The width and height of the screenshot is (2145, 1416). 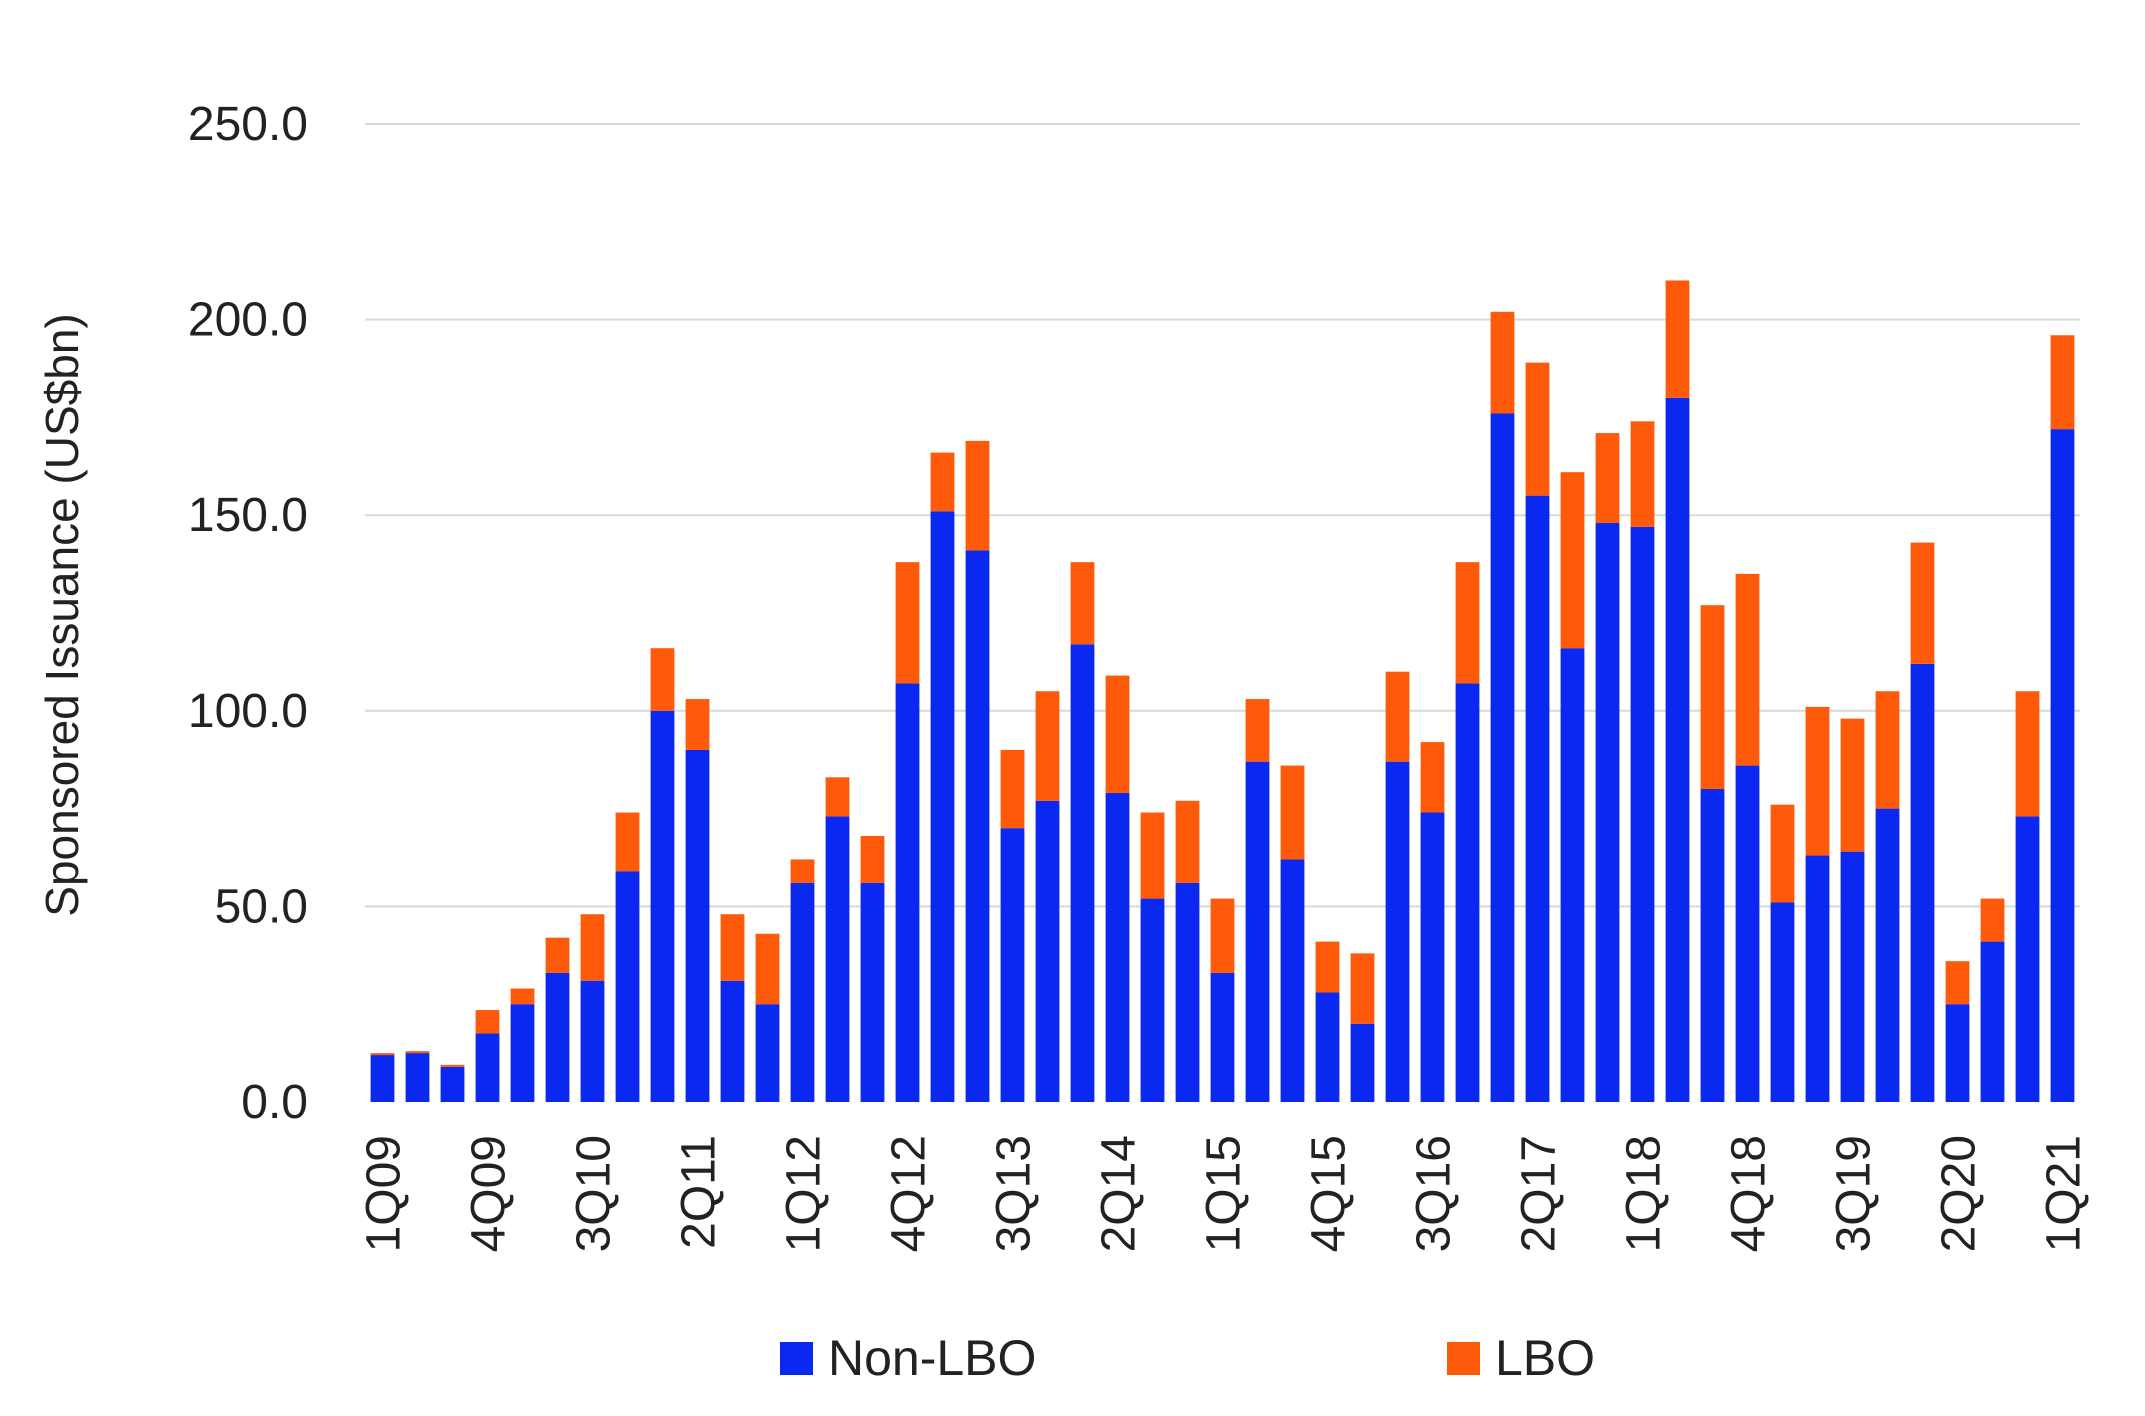 I want to click on x-tick-label: 4Q09, so click(x=489, y=1193).